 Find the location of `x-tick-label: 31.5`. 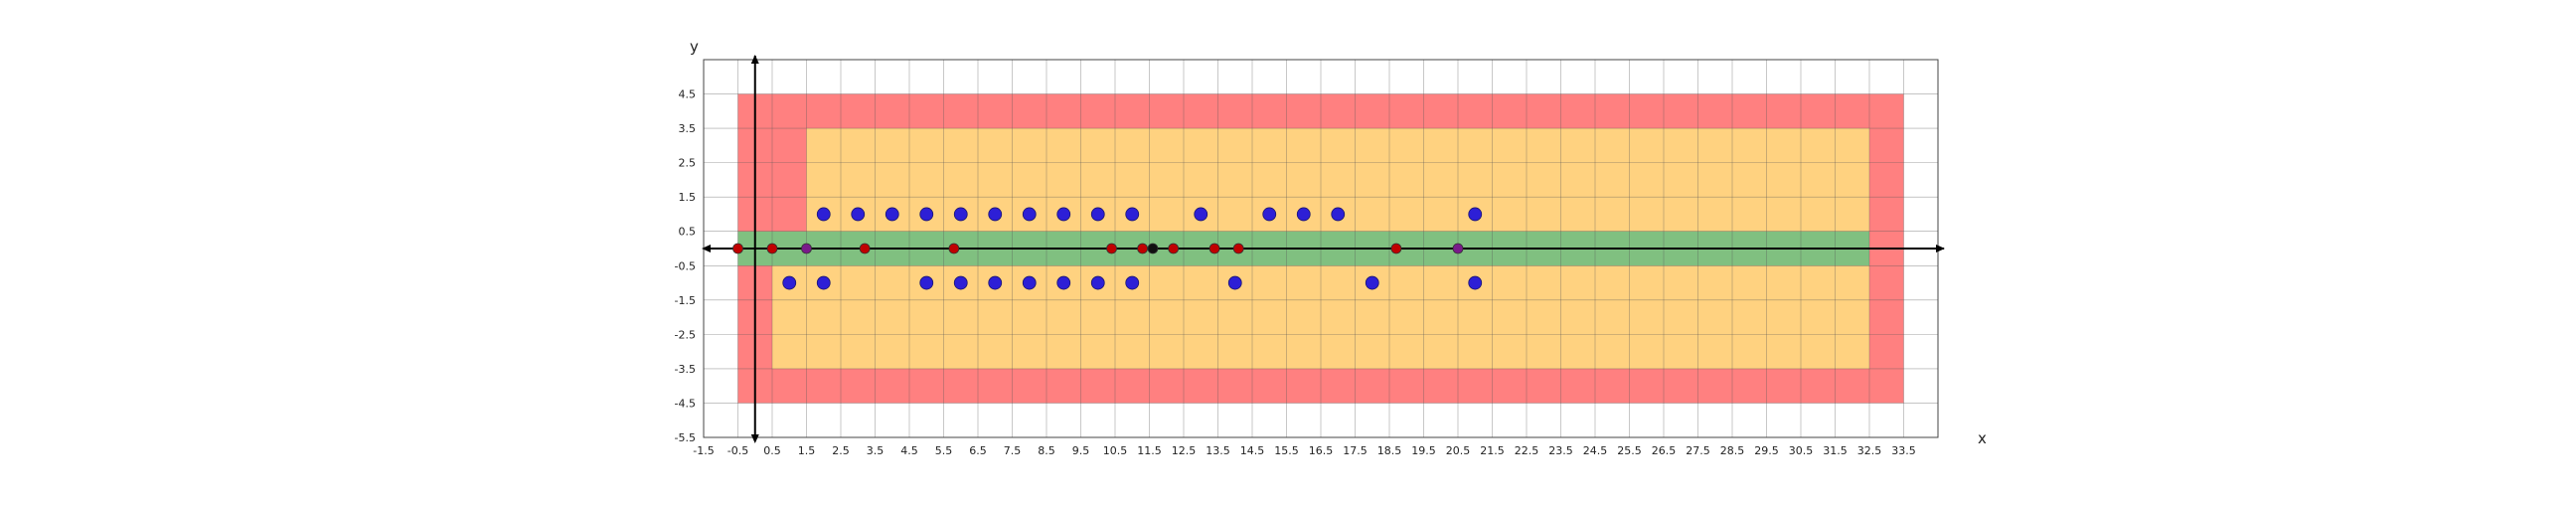

x-tick-label: 31.5 is located at coordinates (1835, 451).